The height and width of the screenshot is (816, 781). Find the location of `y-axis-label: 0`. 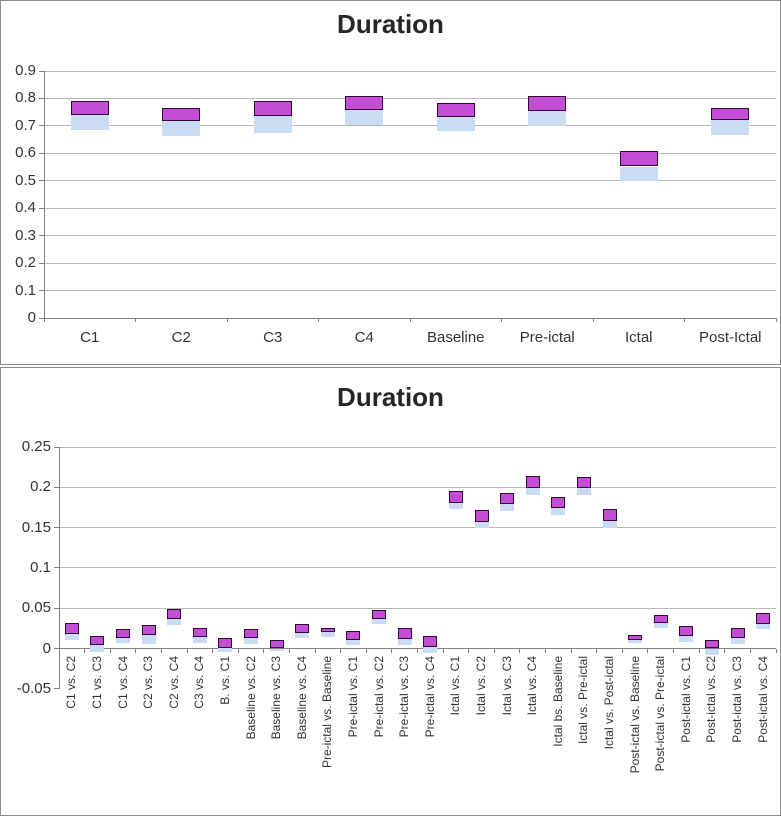

y-axis-label: 0 is located at coordinates (46, 648).